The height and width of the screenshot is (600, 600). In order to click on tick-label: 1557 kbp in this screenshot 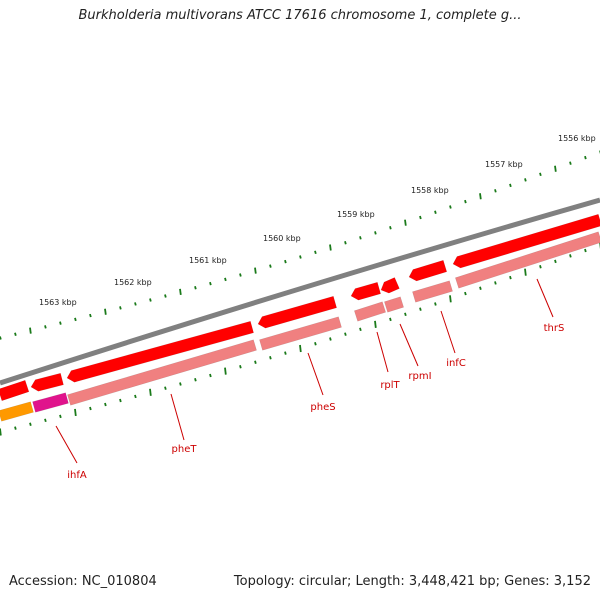, I will do `click(504, 164)`.